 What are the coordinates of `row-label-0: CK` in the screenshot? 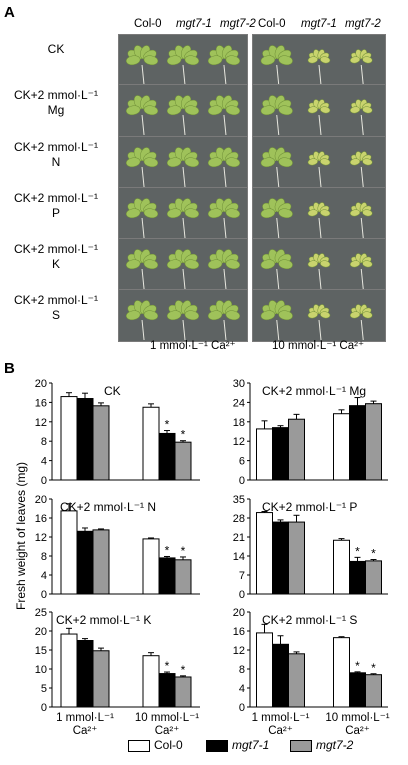 It's located at (56, 49).